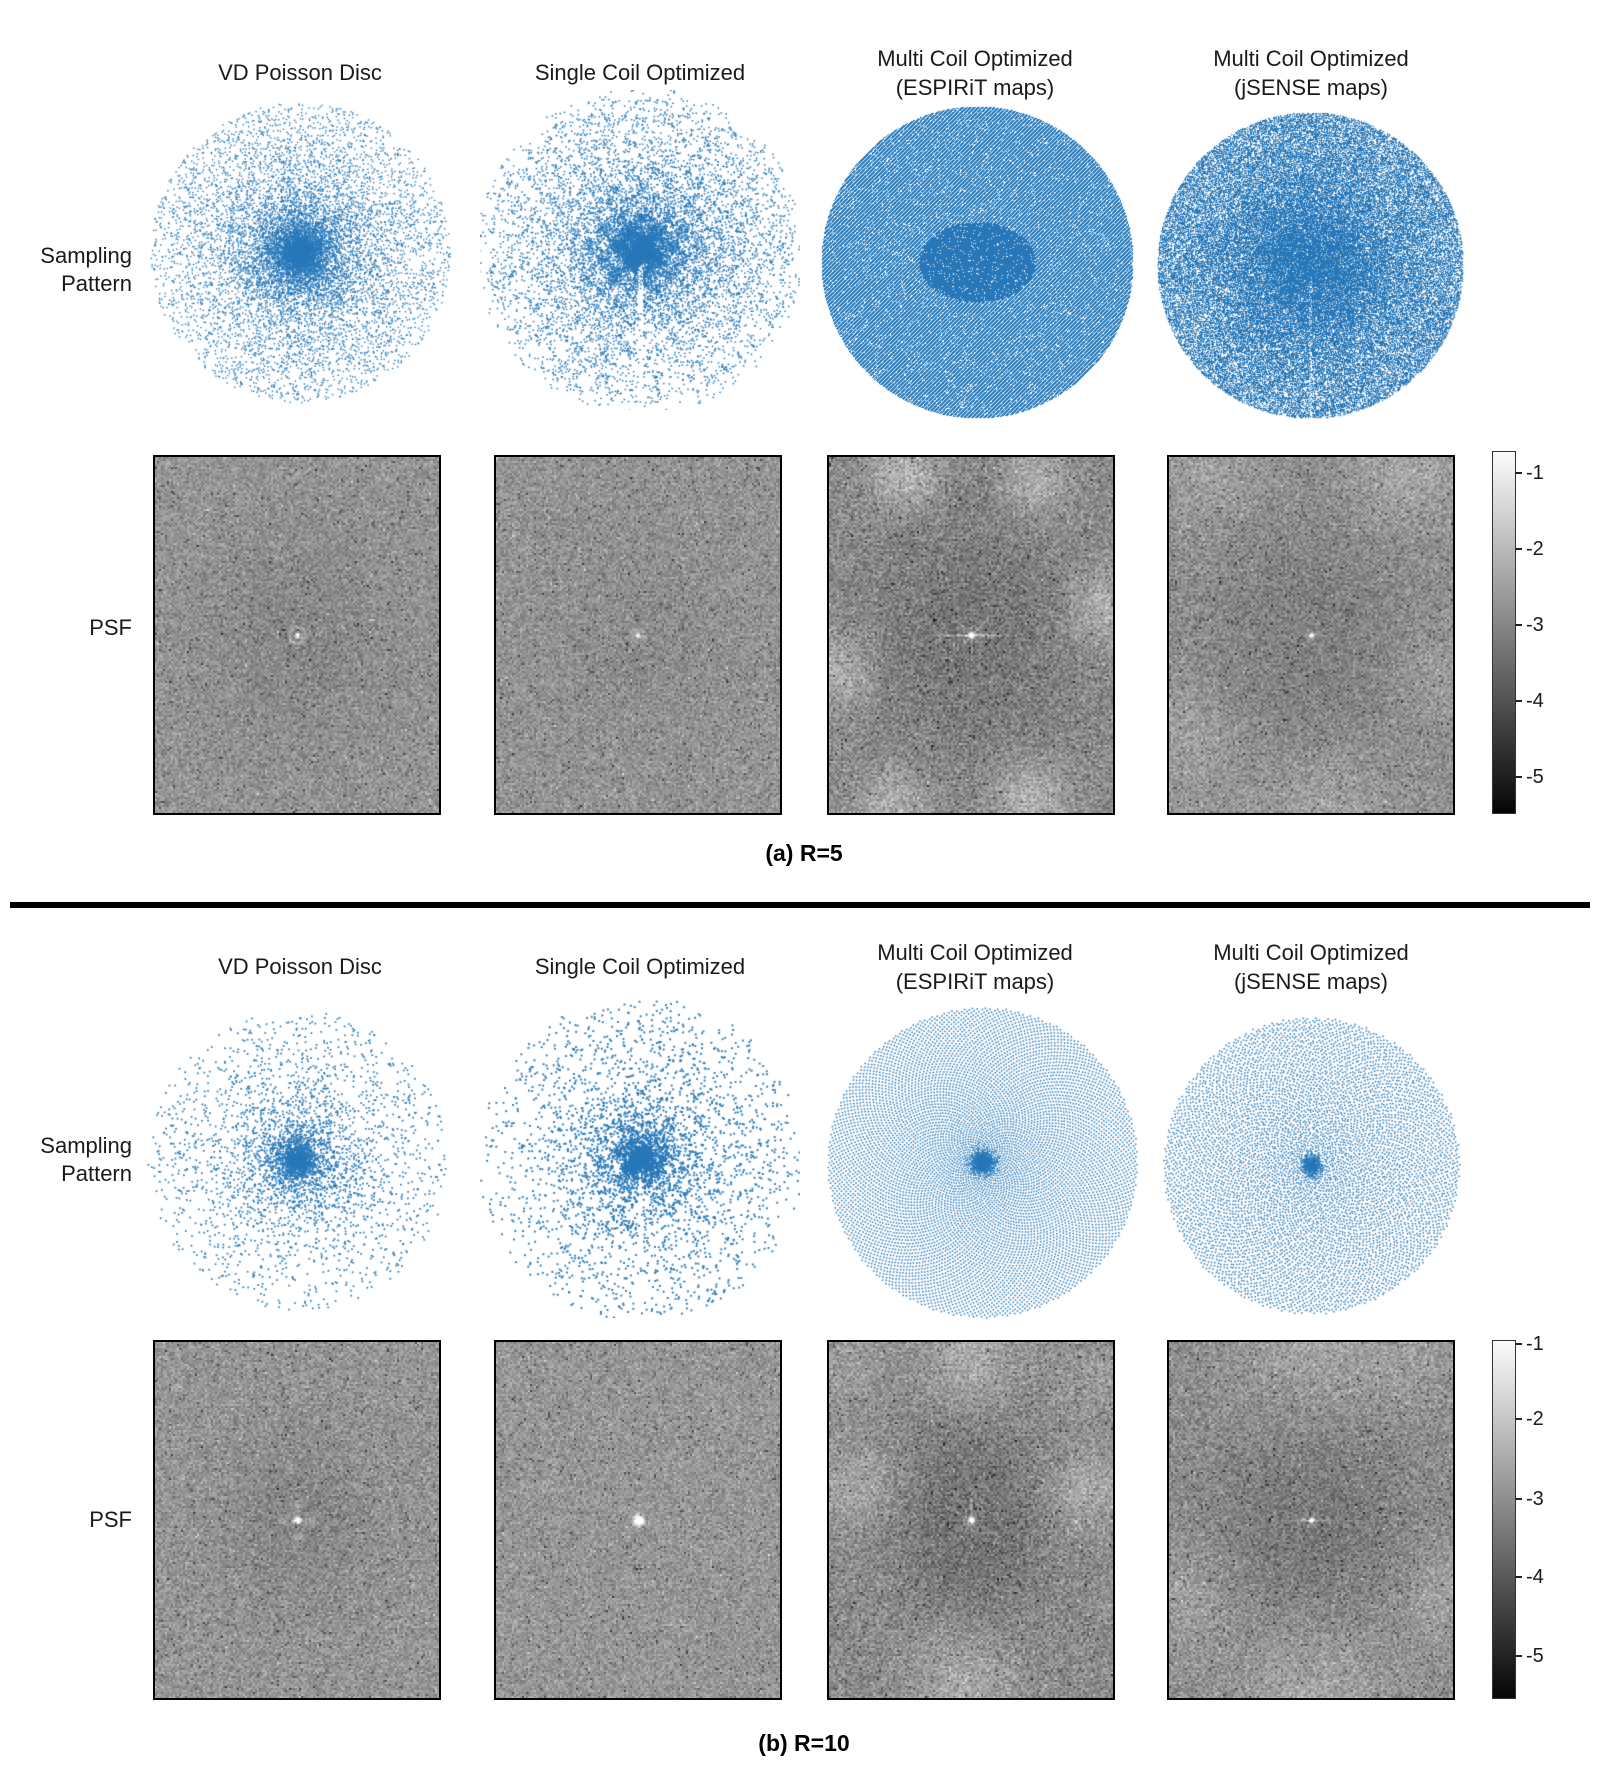 This screenshot has width=1600, height=1792. Describe the element at coordinates (70, 1160) in the screenshot. I see `row-label-sampling-pattern-b: Sampling Pattern` at that location.